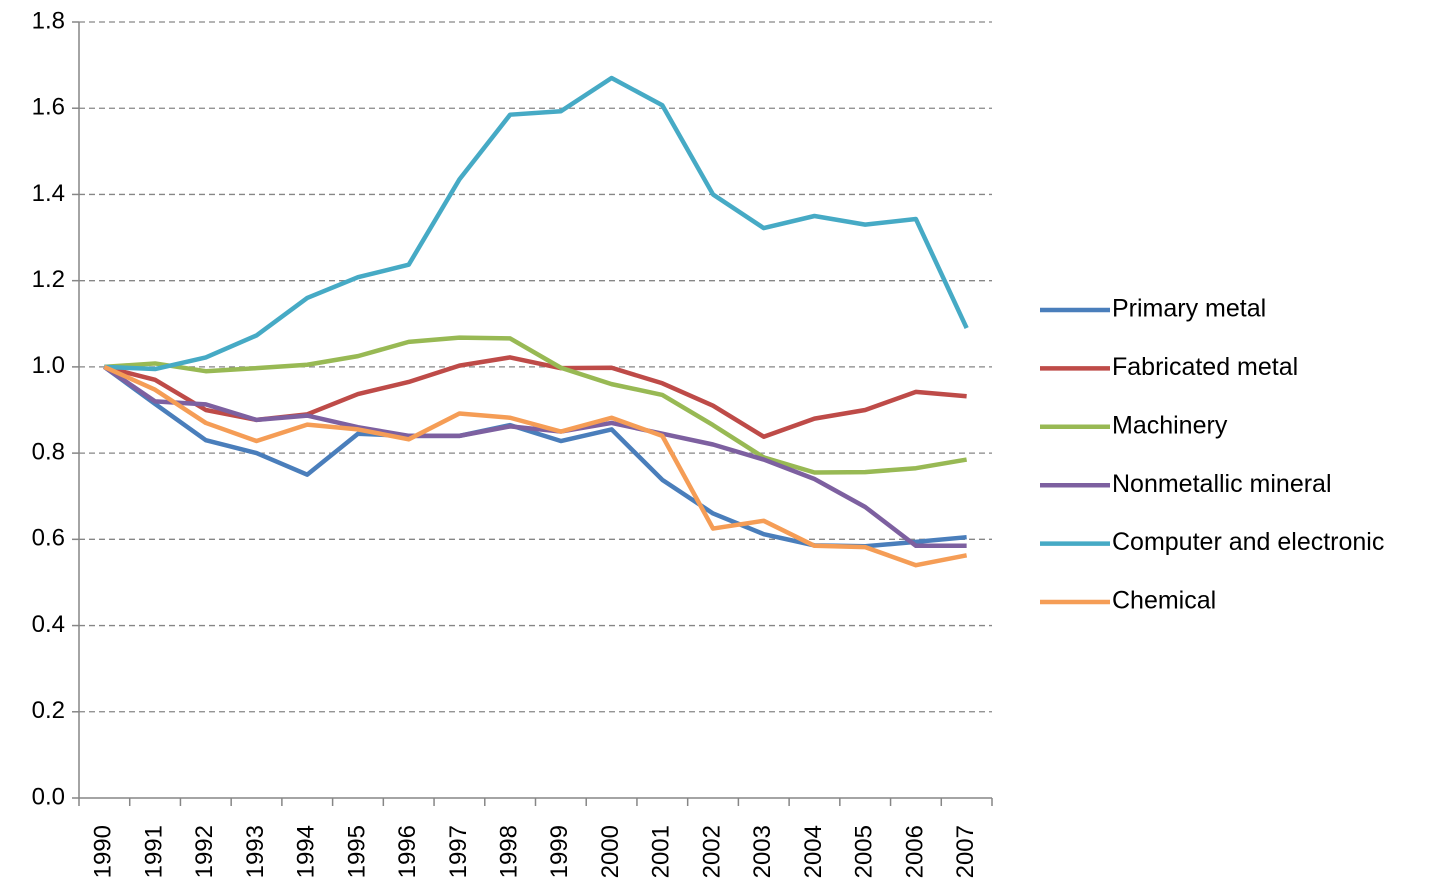 The height and width of the screenshot is (892, 1452). I want to click on x-tick-label: 2007, so click(965, 851).